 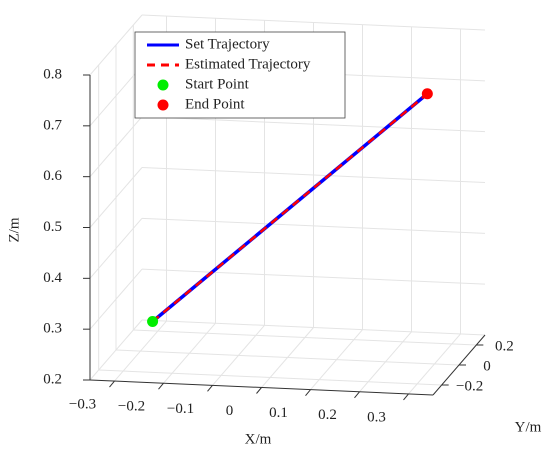 I want to click on z-tick-label: 0.7, so click(x=52, y=125).